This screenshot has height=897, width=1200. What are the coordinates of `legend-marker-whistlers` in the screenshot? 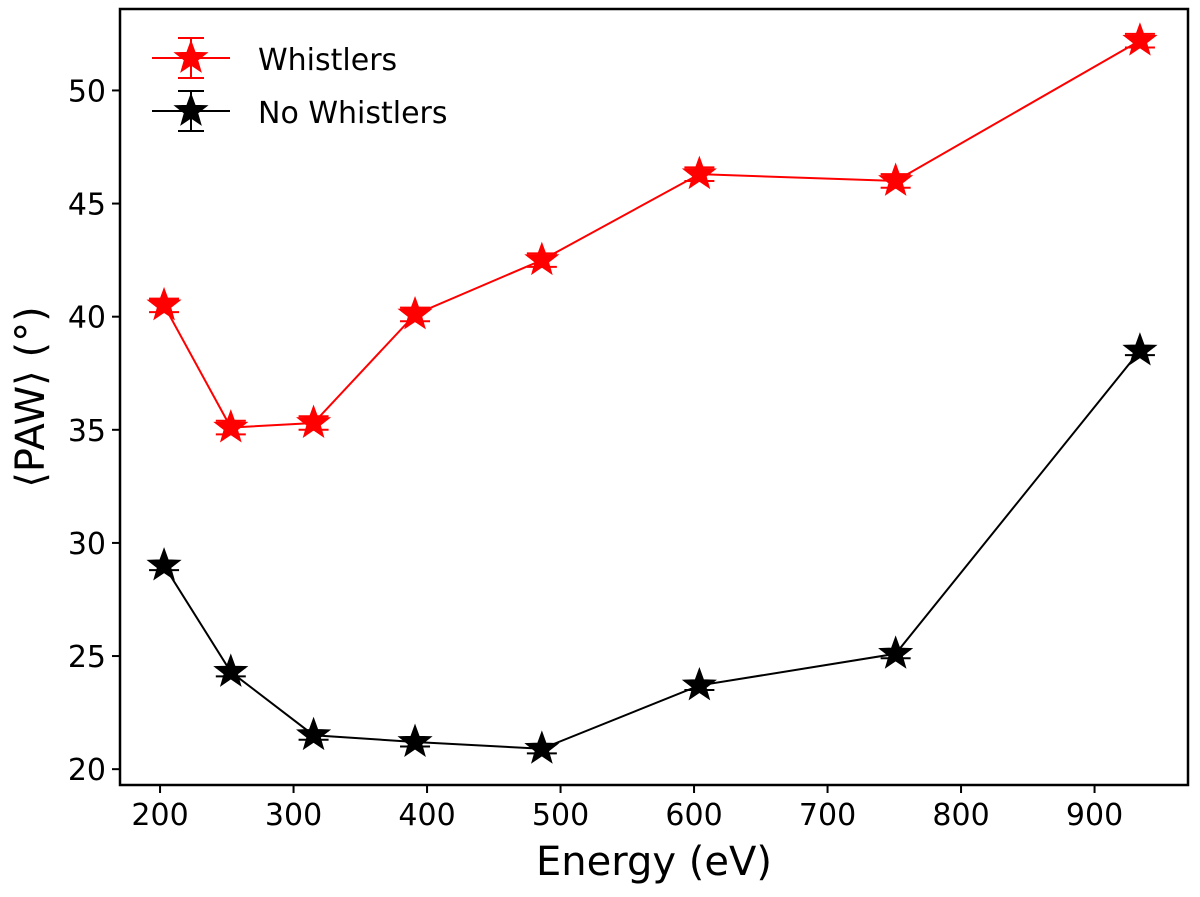 It's located at (191, 58).